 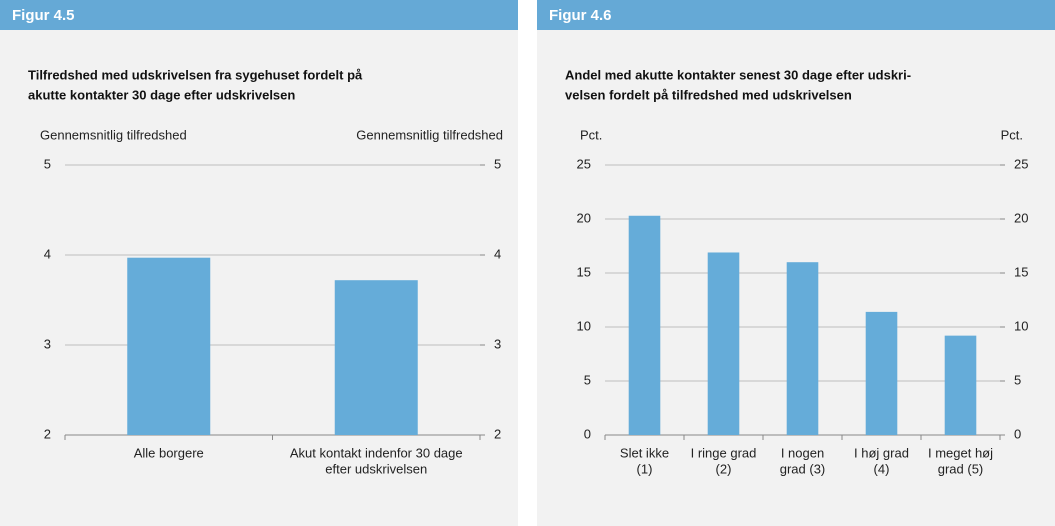 I want to click on y2-axis-label: Gennemsnitlig tilfredshed, so click(x=429, y=134).